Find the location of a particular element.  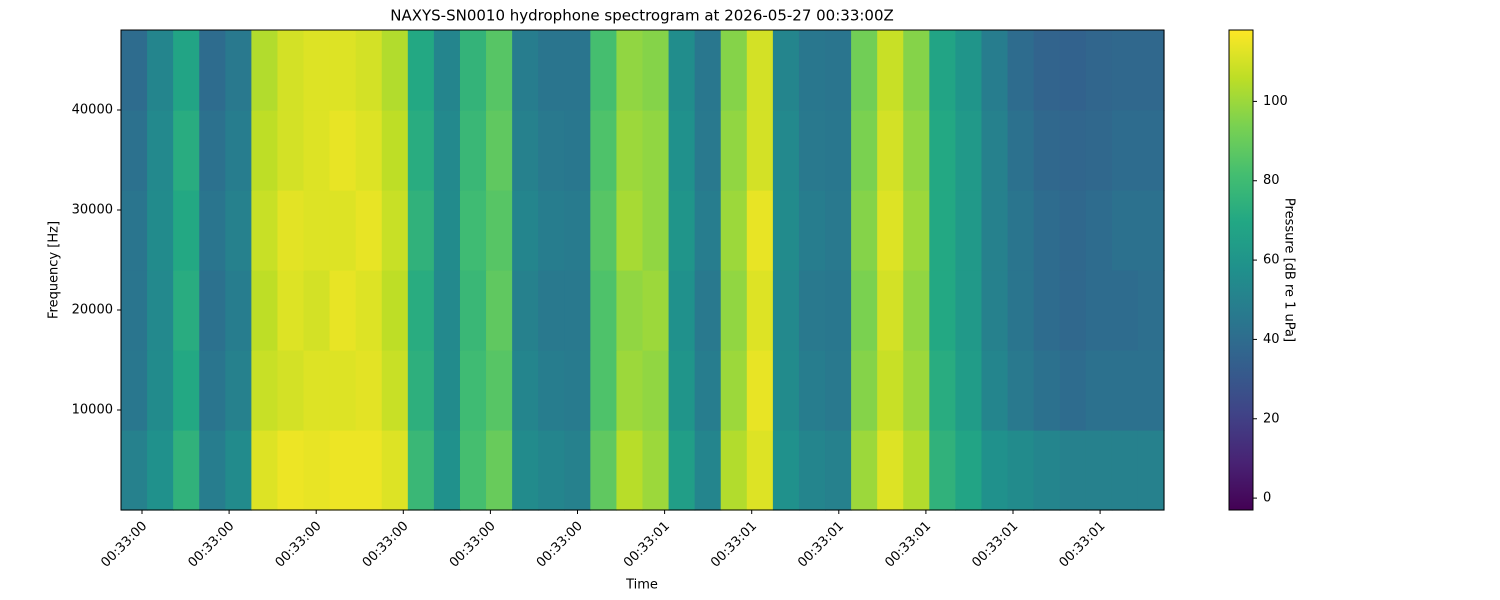

y-tick-label: 20000 is located at coordinates (92, 310).